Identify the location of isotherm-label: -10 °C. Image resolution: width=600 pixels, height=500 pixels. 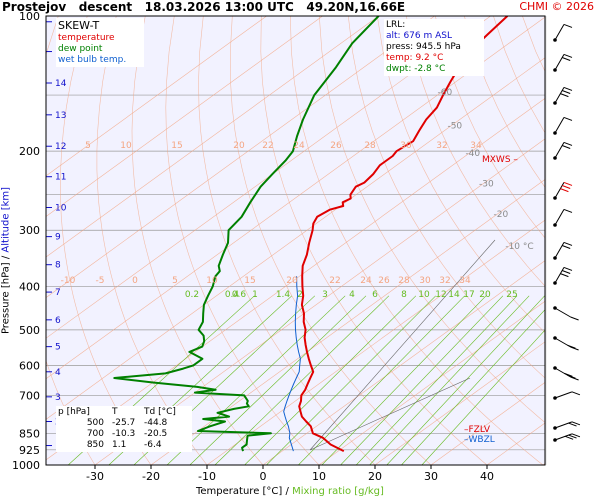
(519, 247).